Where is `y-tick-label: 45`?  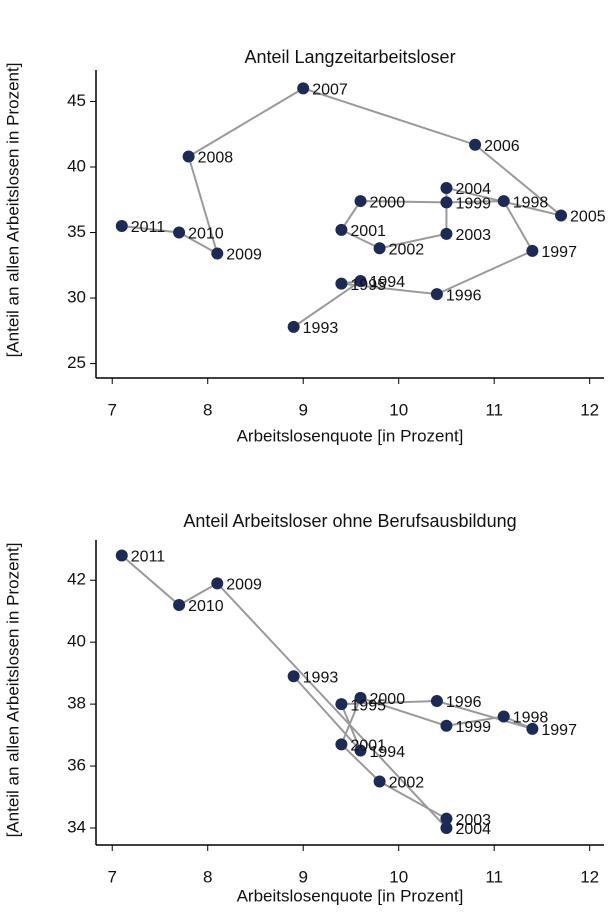
y-tick-label: 45 is located at coordinates (76, 100).